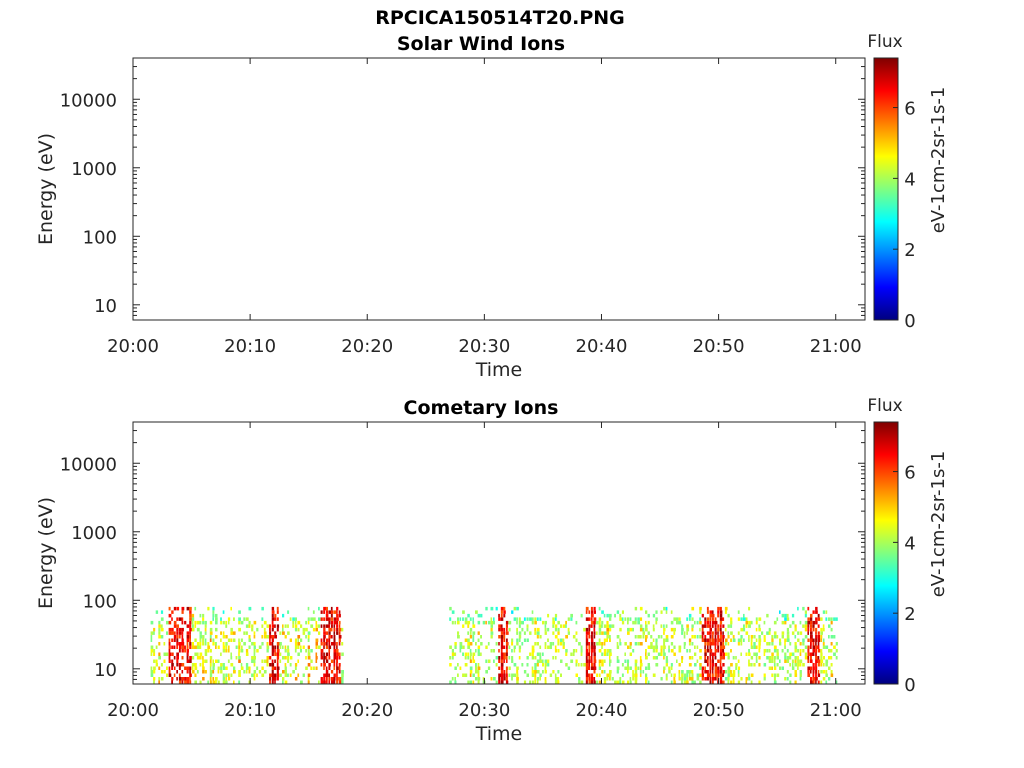 The width and height of the screenshot is (1024, 768). What do you see at coordinates (367, 346) in the screenshot?
I see `x-tick-label: 20:20` at bounding box center [367, 346].